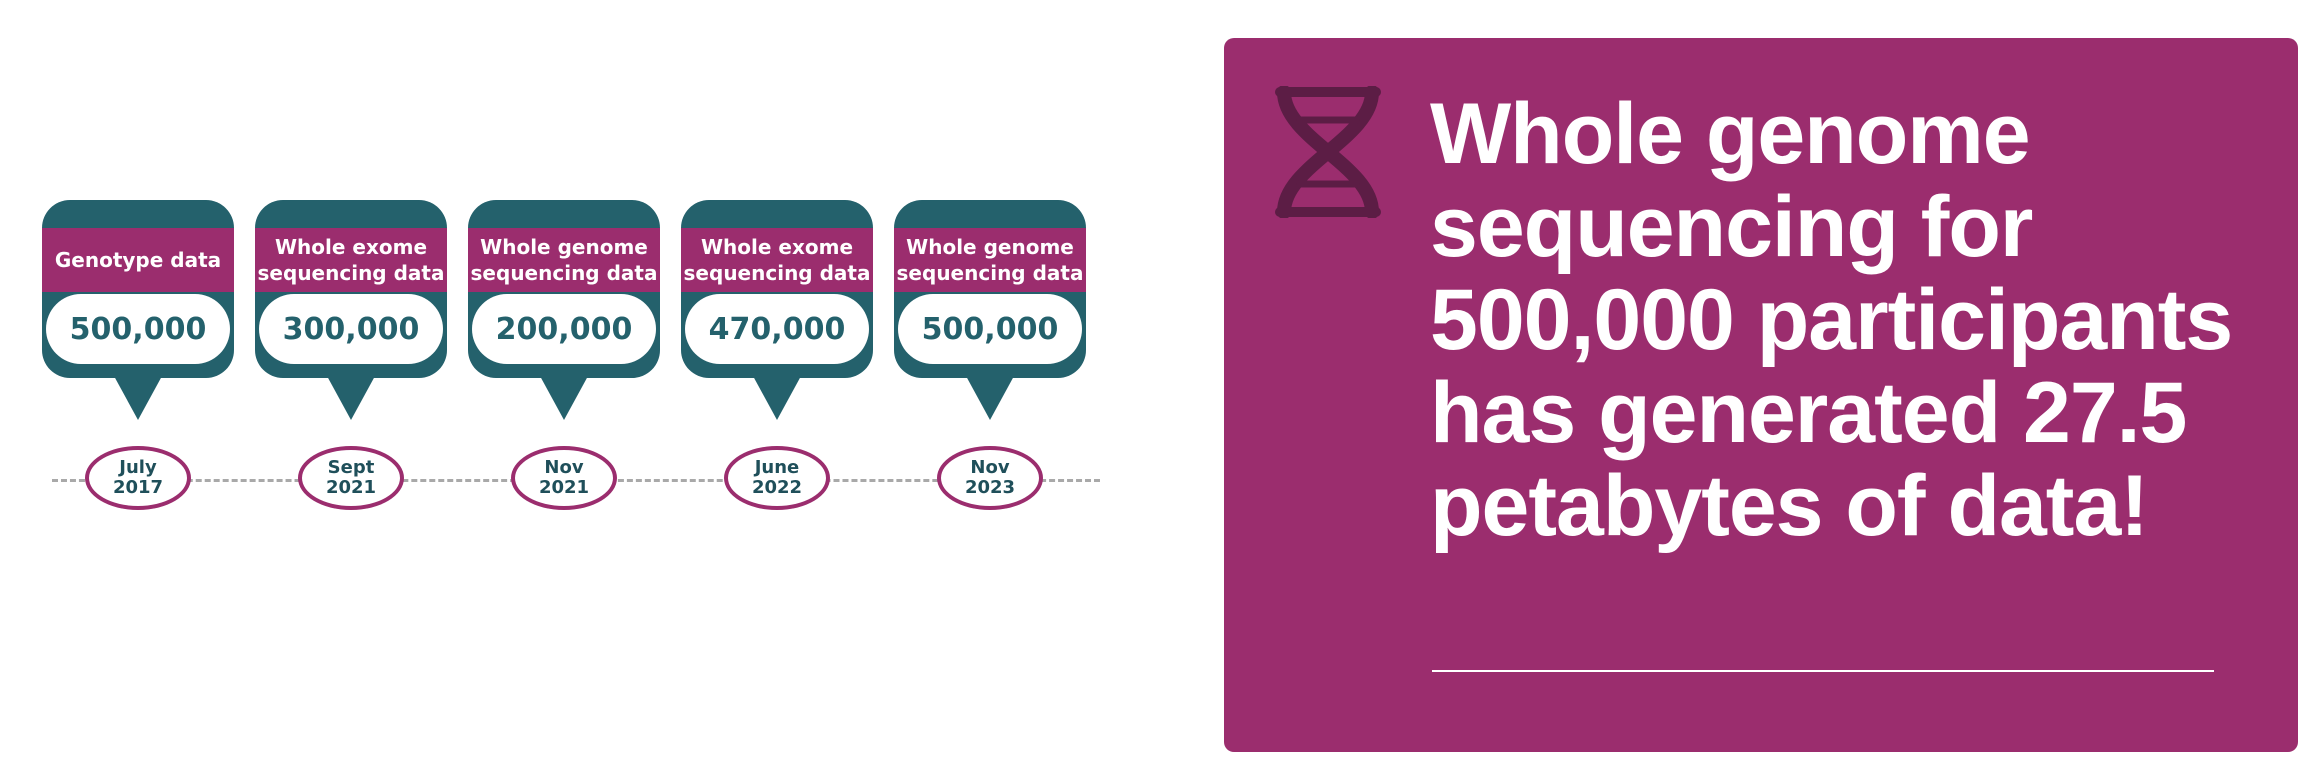  Describe the element at coordinates (351, 478) in the screenshot. I see `milestone-date: Sept 2021` at that location.